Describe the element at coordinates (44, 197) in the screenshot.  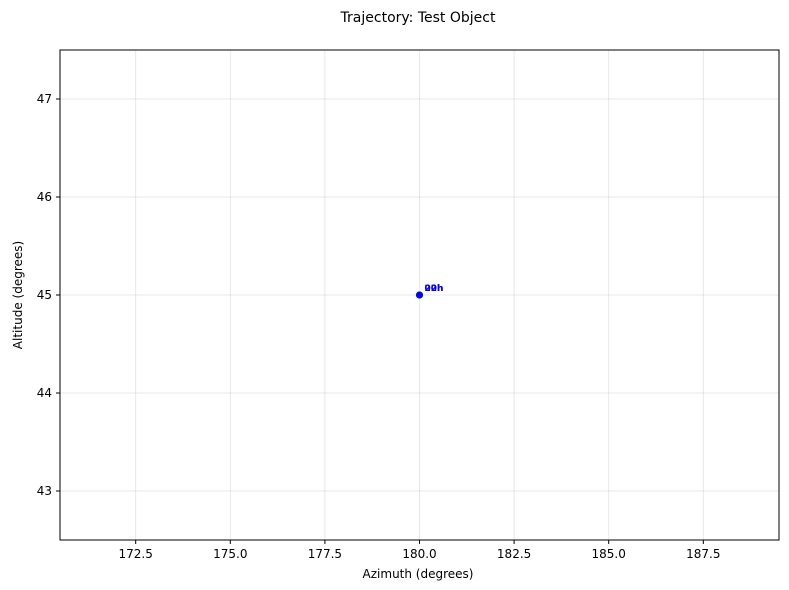
I see `y-tick-label: 46` at that location.